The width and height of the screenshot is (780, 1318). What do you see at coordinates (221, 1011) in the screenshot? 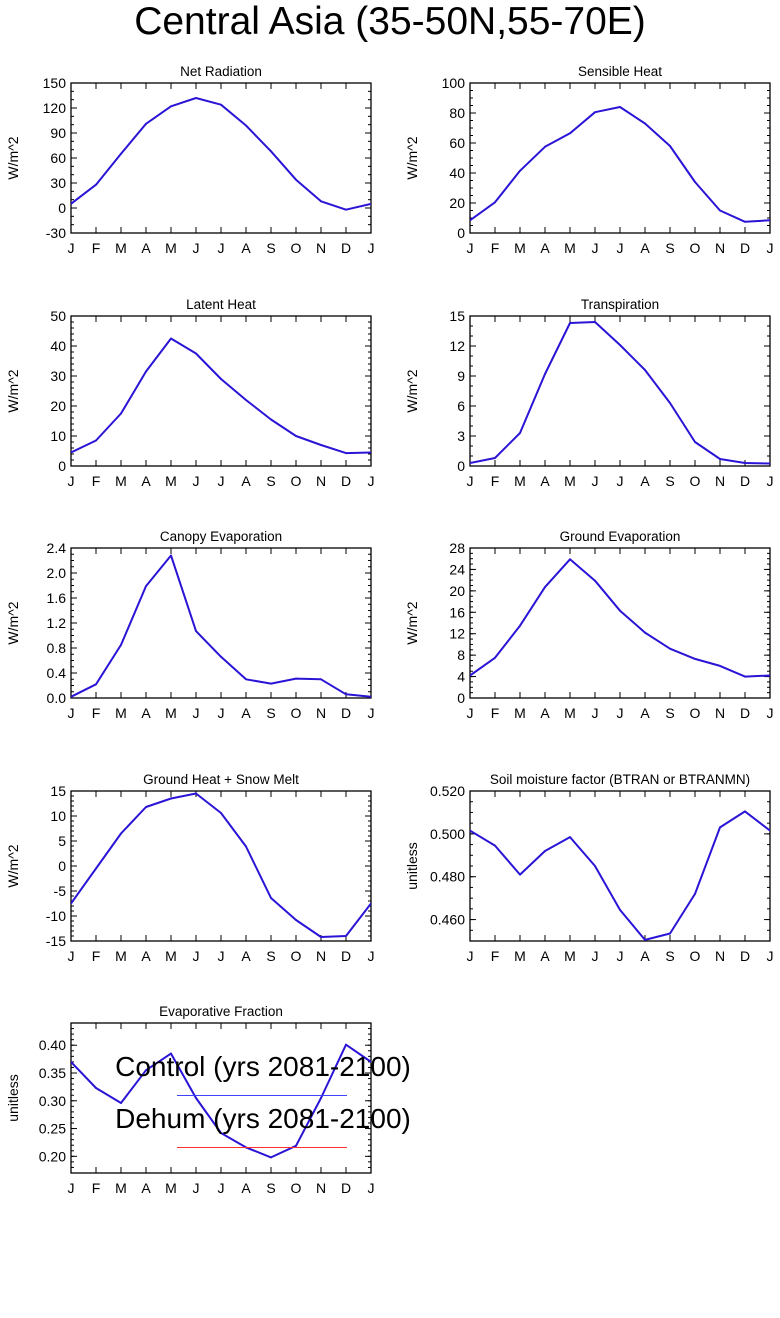
I see `panel-title: Evaporative Fraction` at bounding box center [221, 1011].